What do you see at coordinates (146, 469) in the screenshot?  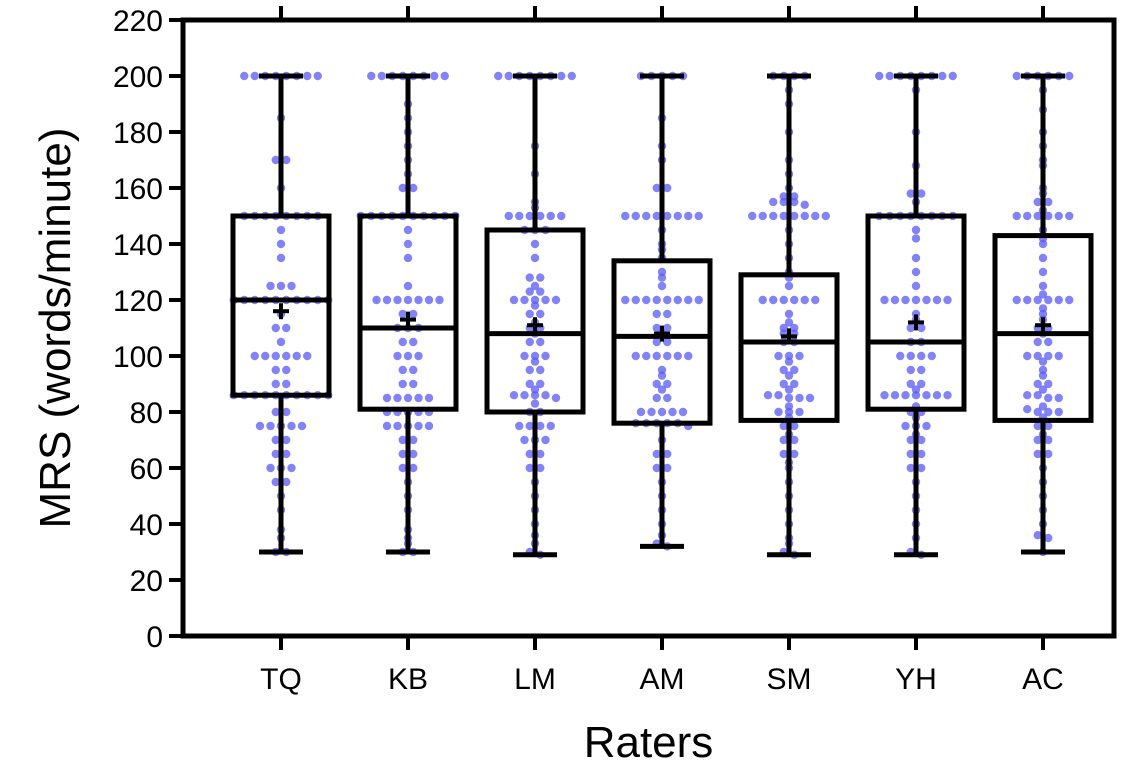 I see `y-tick-label: 60` at bounding box center [146, 469].